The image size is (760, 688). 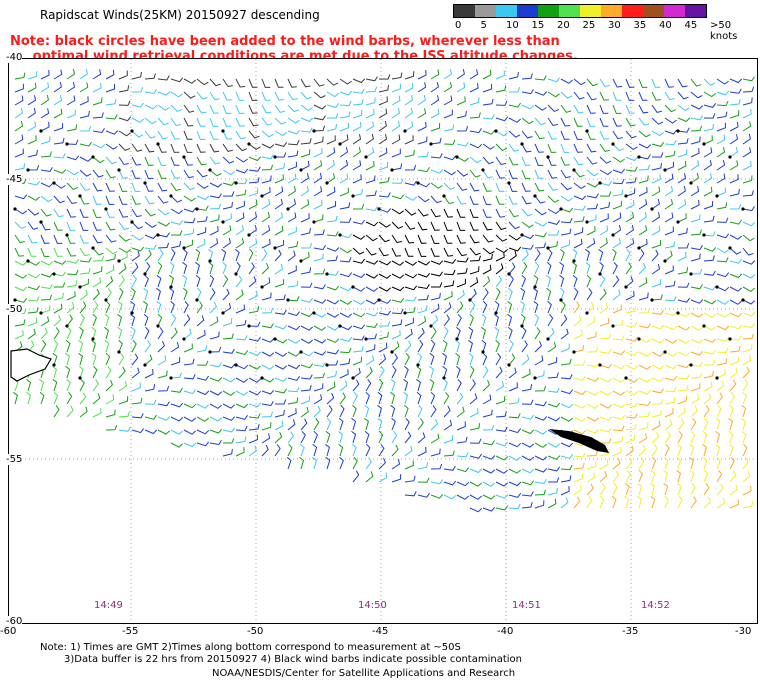 I want to click on legend-labels: 0 5 10 15 20 25 30 35 40 45 >50 knots, so click(x=595, y=30).